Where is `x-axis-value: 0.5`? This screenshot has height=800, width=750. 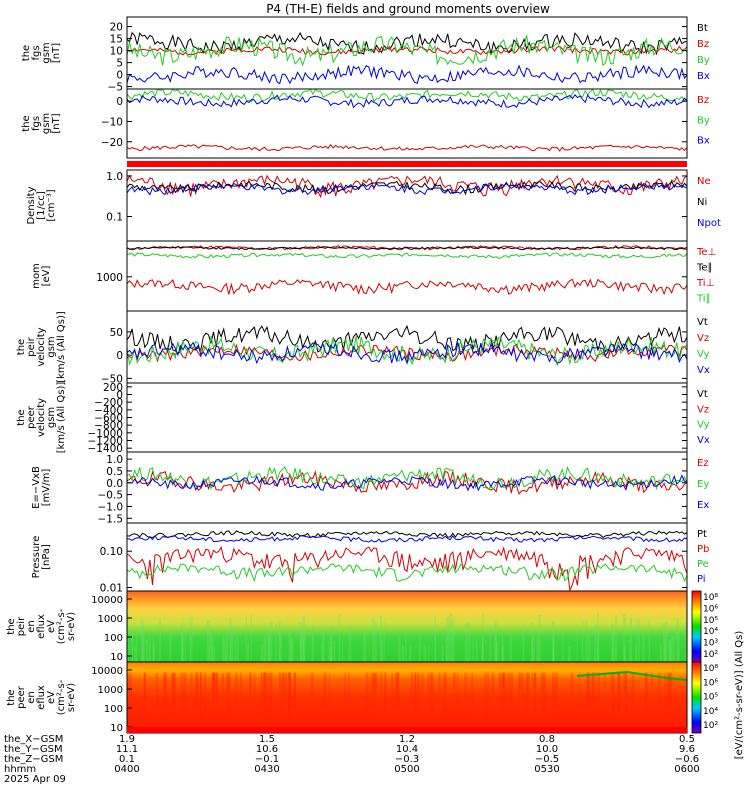
x-axis-value: 0.5 is located at coordinates (687, 739).